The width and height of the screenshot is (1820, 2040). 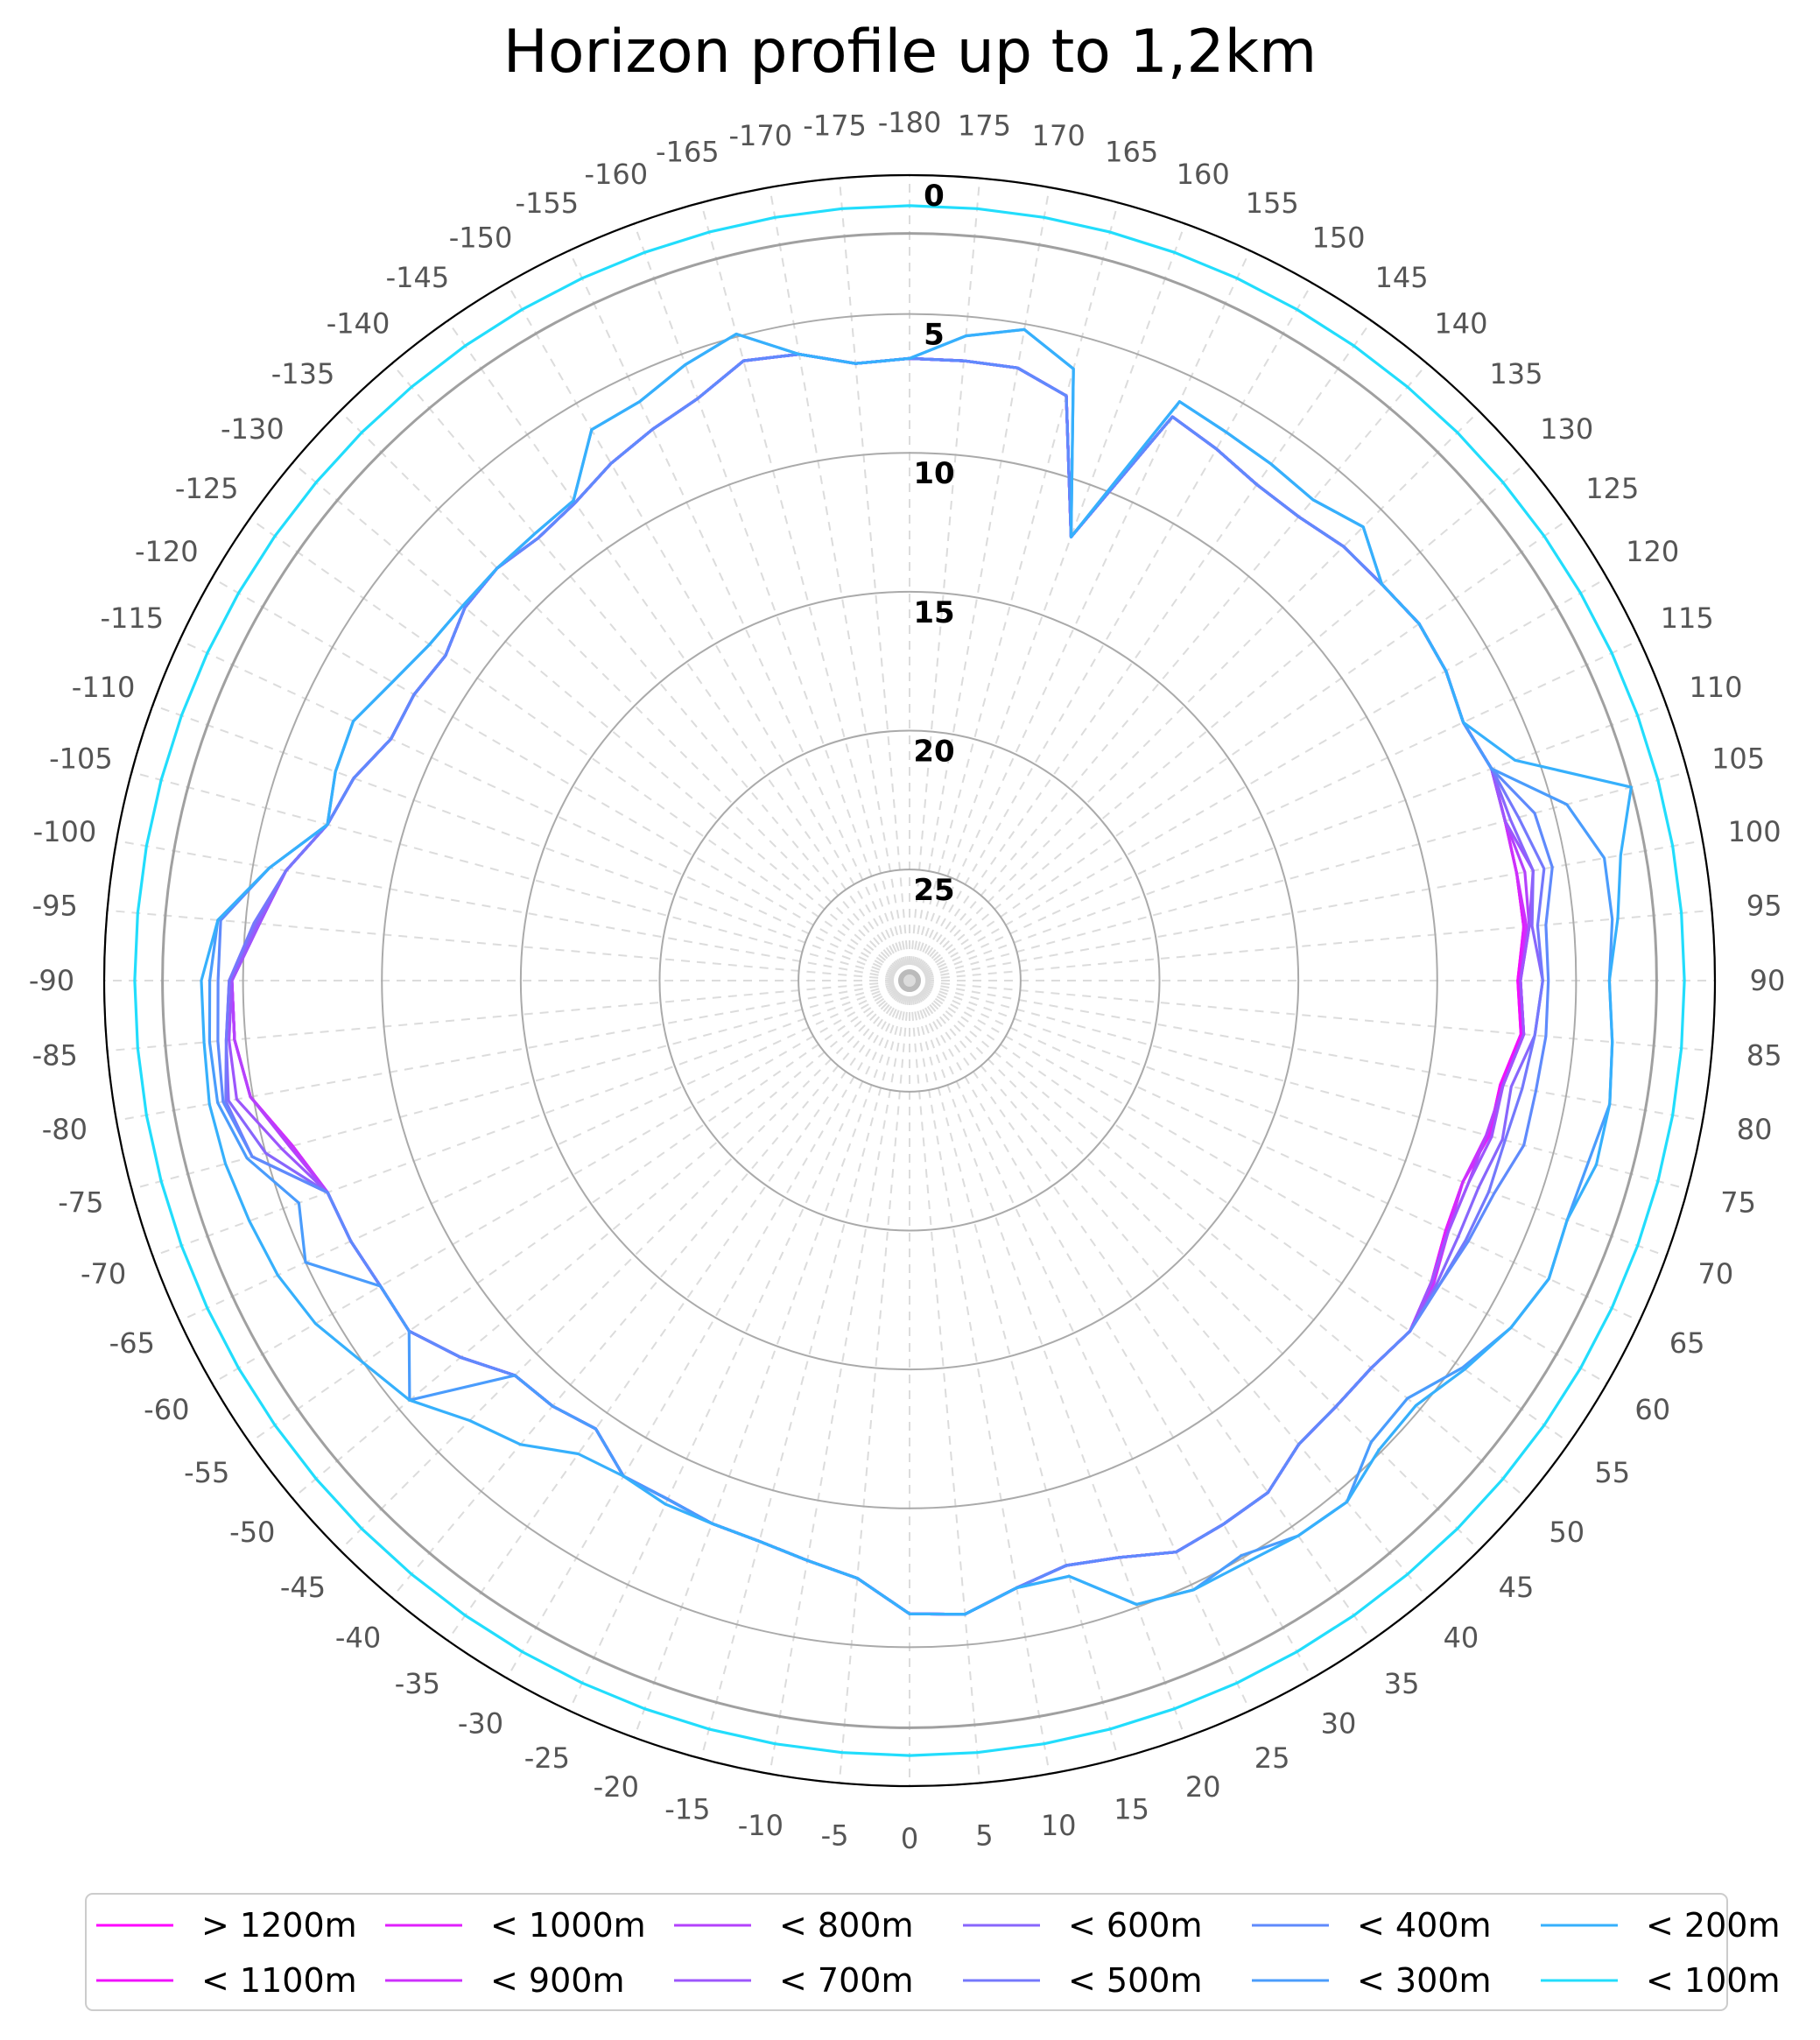 What do you see at coordinates (1203, 174) in the screenshot?
I see `azimuth-label: 160` at bounding box center [1203, 174].